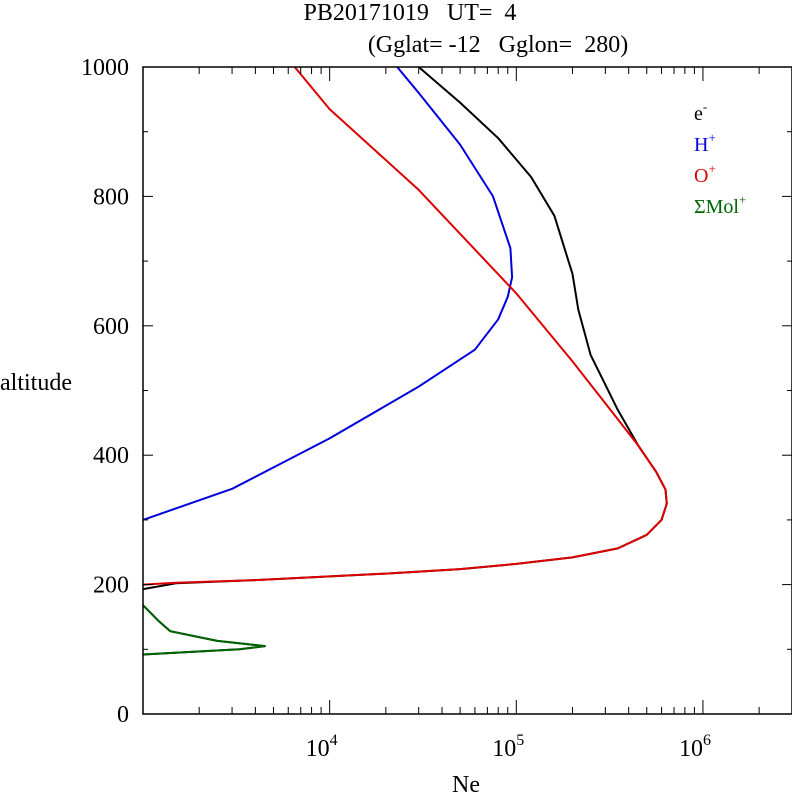 The width and height of the screenshot is (792, 800). What do you see at coordinates (105, 68) in the screenshot?
I see `y-tick-label: 1000` at bounding box center [105, 68].